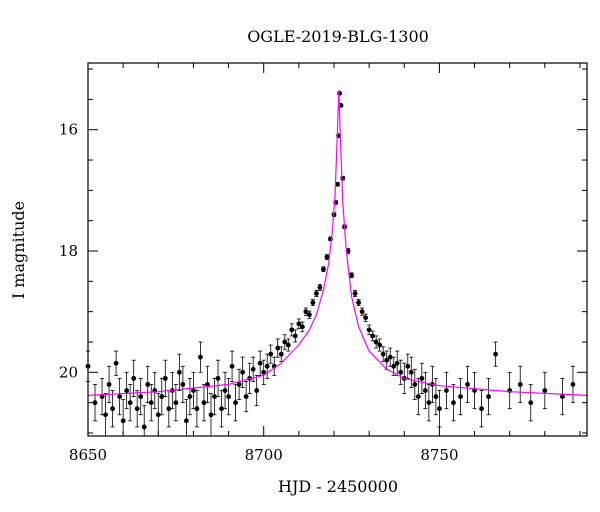 The width and height of the screenshot is (600, 512). Describe the element at coordinates (439, 455) in the screenshot. I see `x-tick-label: 8750` at that location.